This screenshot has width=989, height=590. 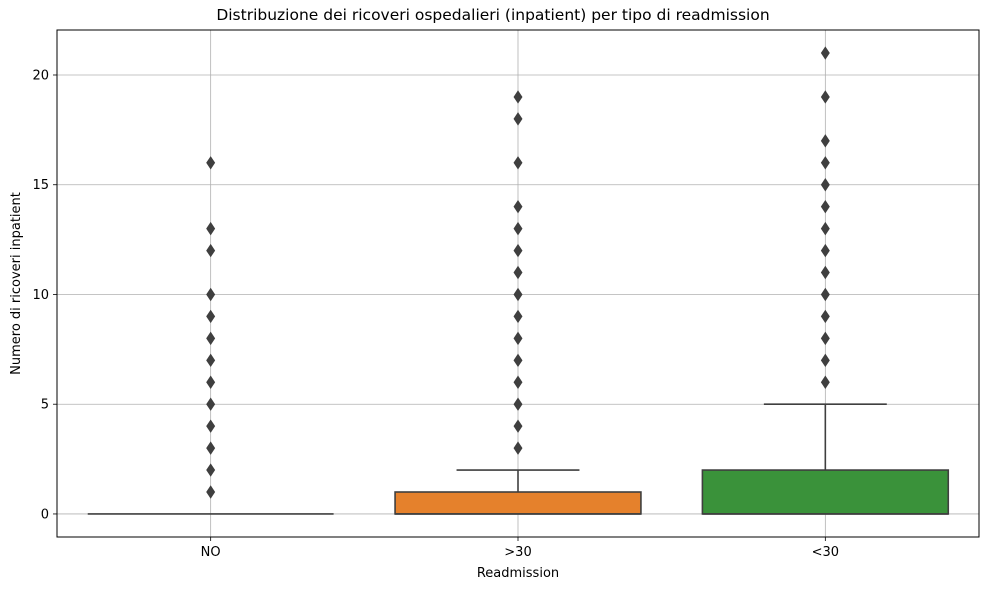 I want to click on y-tick-label: 0, so click(x=45, y=514).